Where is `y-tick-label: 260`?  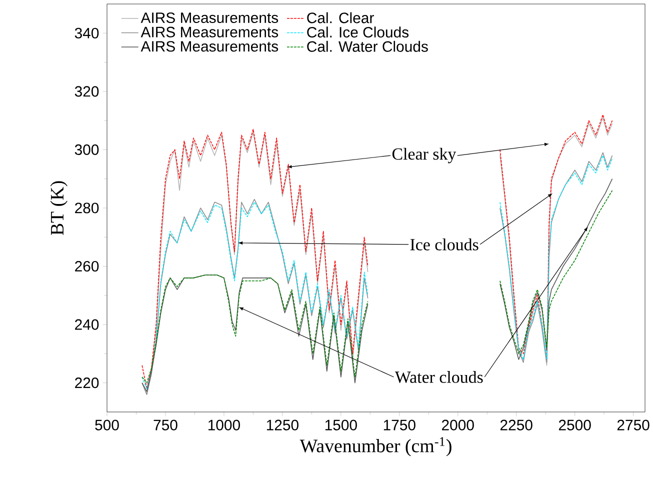
y-tick-label: 260 is located at coordinates (87, 266).